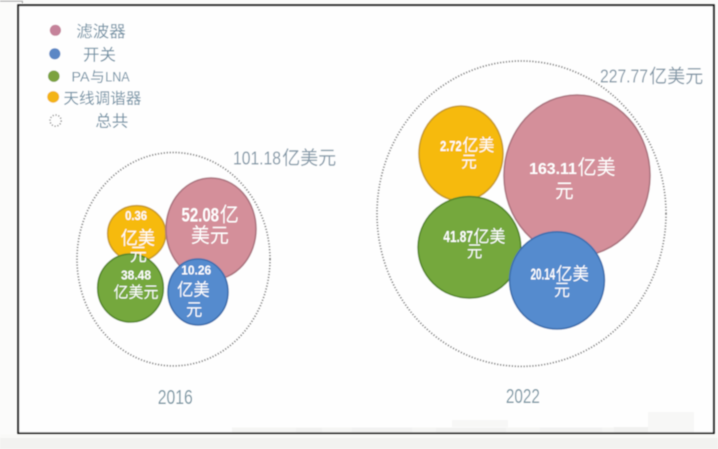 This screenshot has width=718, height=449. I want to click on svg-text: PA, so click(81, 76).